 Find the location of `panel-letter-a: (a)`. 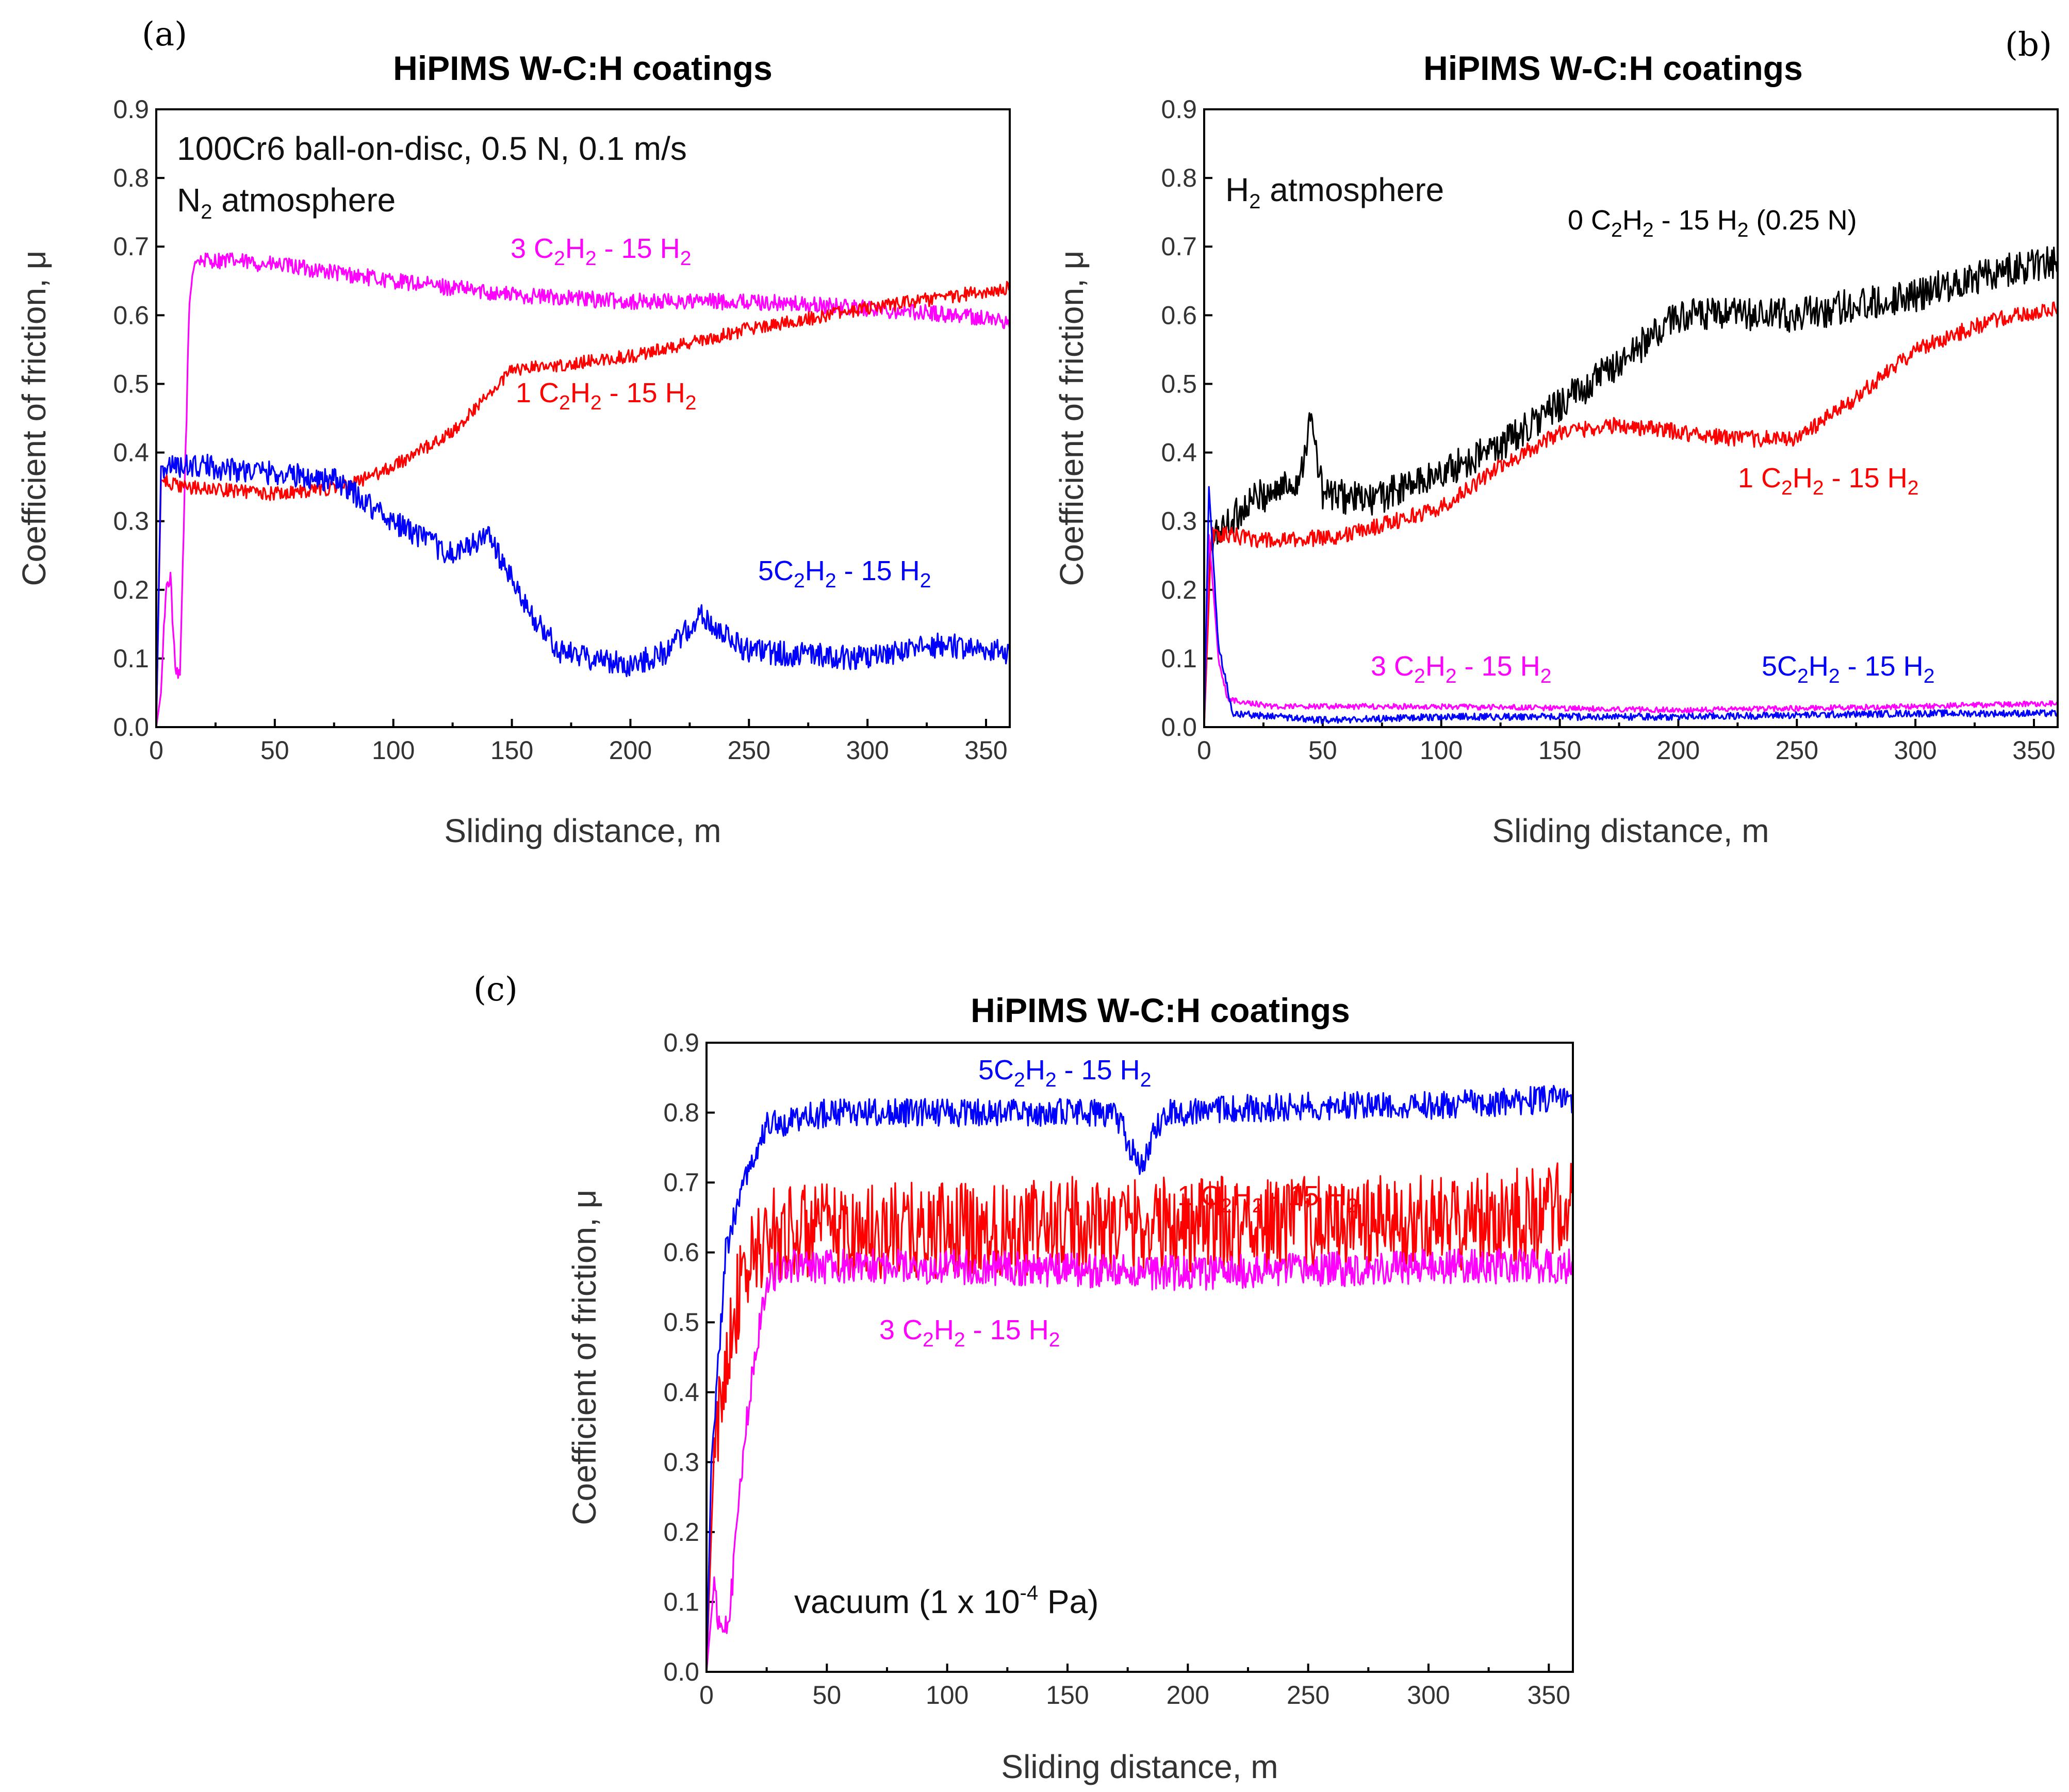

panel-letter-a: (a) is located at coordinates (164, 34).